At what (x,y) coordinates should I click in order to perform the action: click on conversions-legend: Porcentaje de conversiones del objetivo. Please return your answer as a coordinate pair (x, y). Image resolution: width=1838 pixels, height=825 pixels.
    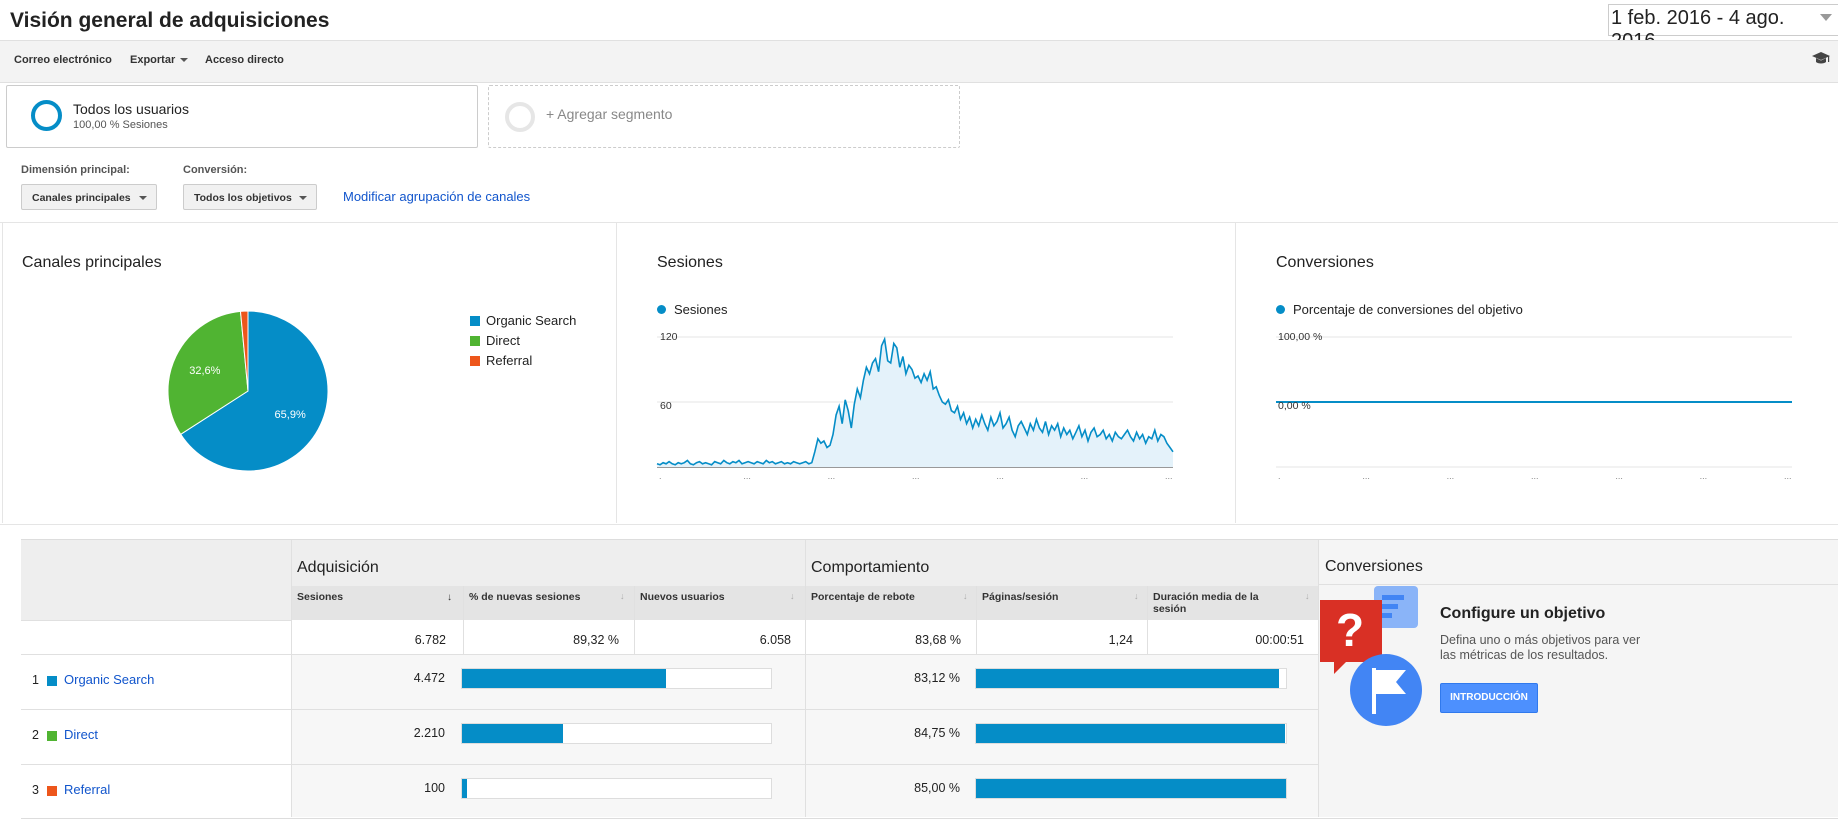
    Looking at the image, I should click on (1399, 309).